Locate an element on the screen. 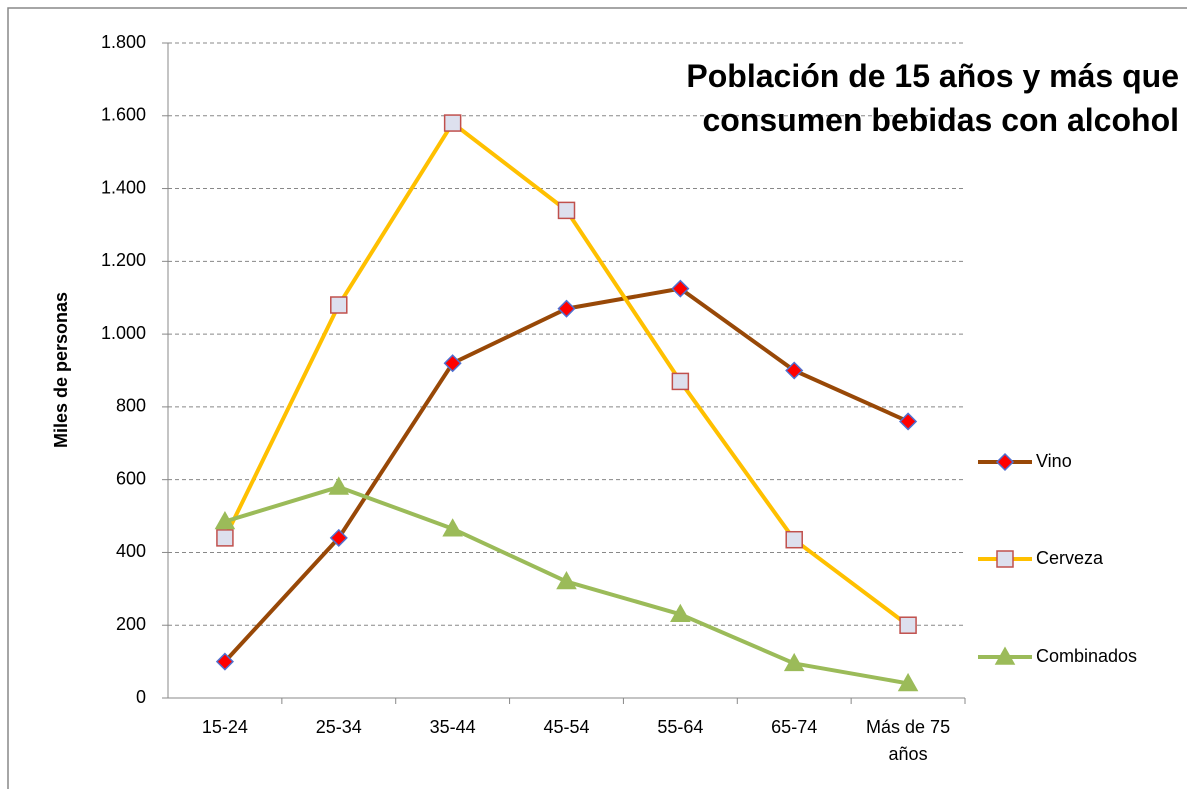 The width and height of the screenshot is (1187, 789). y-tick-label: 0 is located at coordinates (141, 697).